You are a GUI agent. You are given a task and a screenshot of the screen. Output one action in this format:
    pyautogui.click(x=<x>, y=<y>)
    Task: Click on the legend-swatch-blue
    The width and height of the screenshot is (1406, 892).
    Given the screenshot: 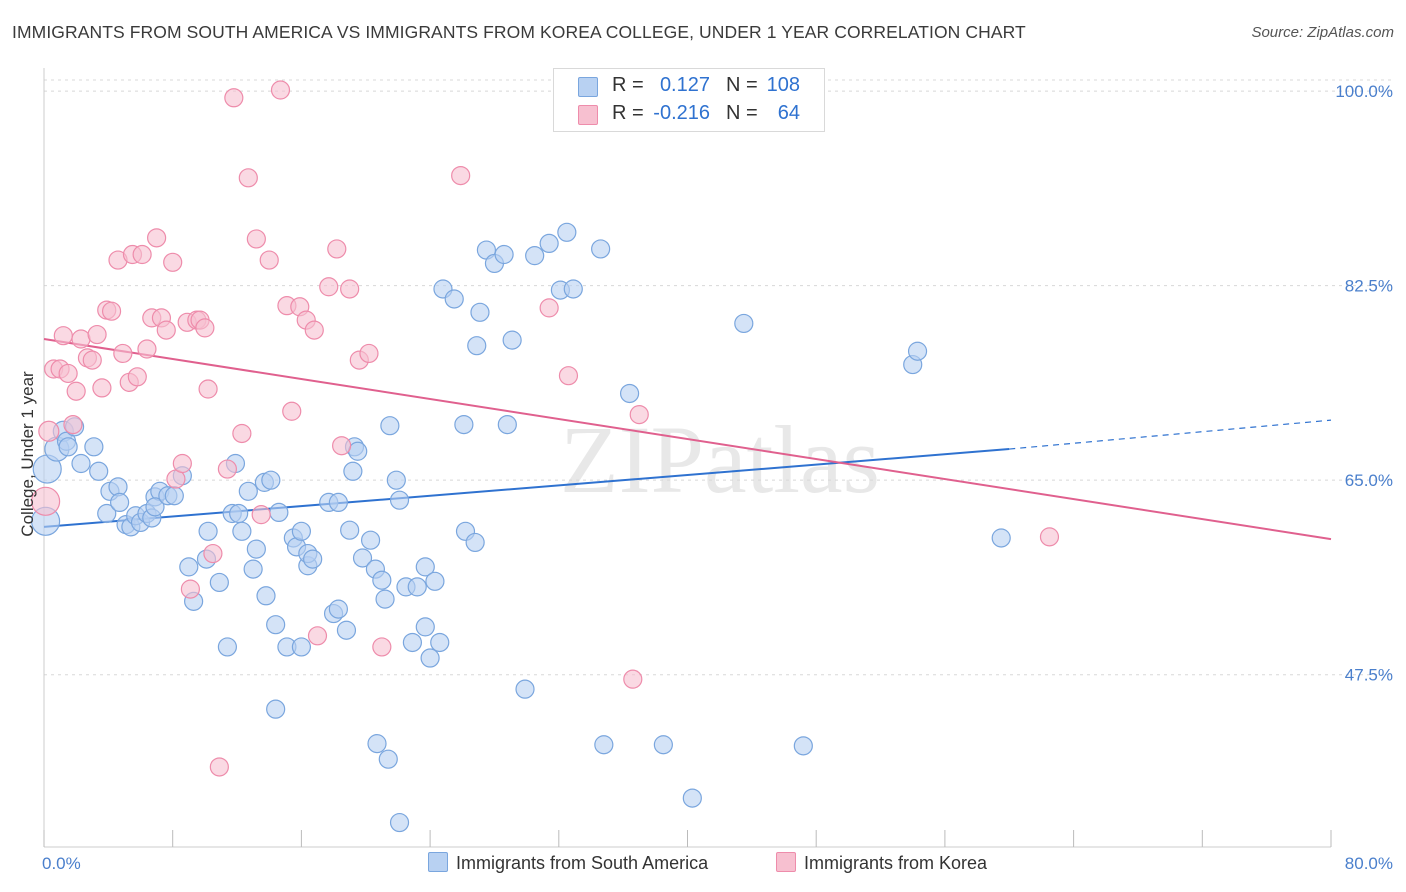 What is the action you would take?
    pyautogui.click(x=588, y=87)
    